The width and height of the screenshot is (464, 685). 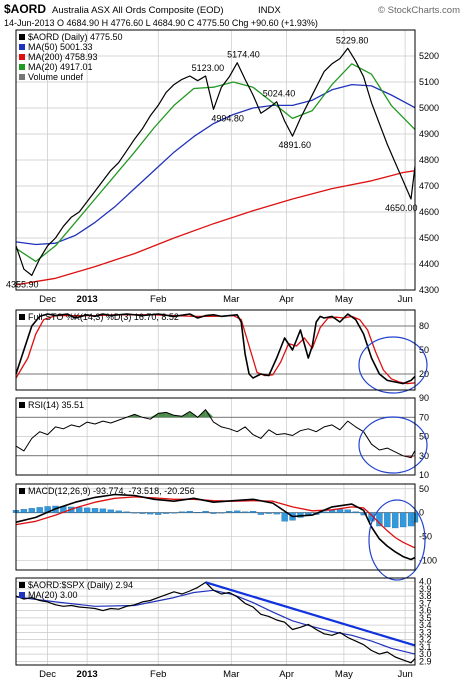 I want to click on price-legend-label-0: $AORD (Daily) 4775.50, so click(x=75, y=37).